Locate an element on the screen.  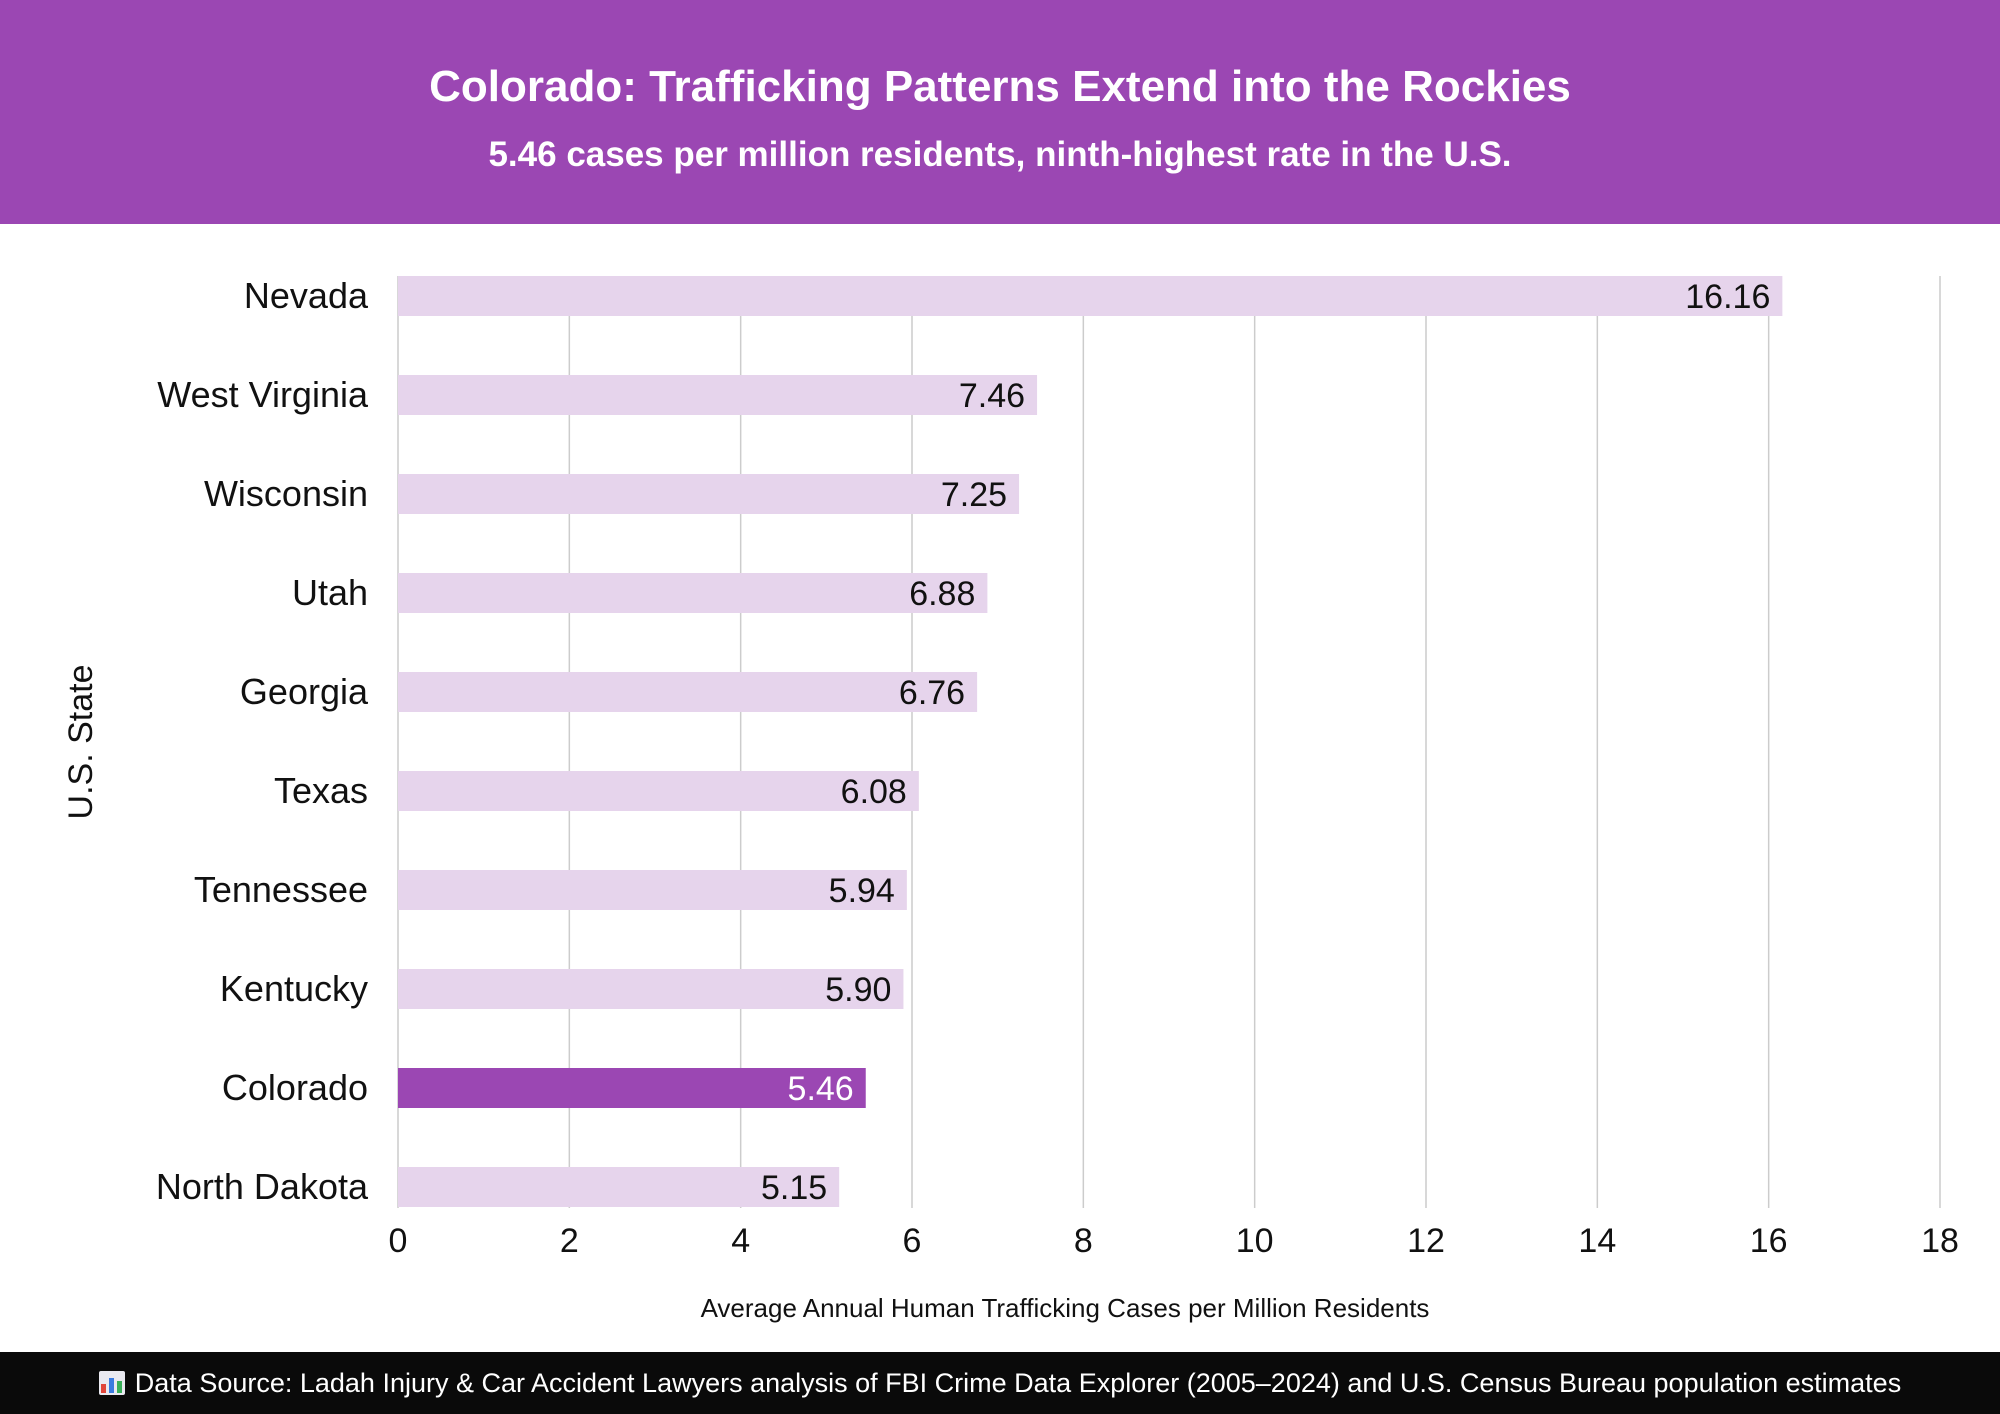
x-tick-label: 0 is located at coordinates (398, 1241).